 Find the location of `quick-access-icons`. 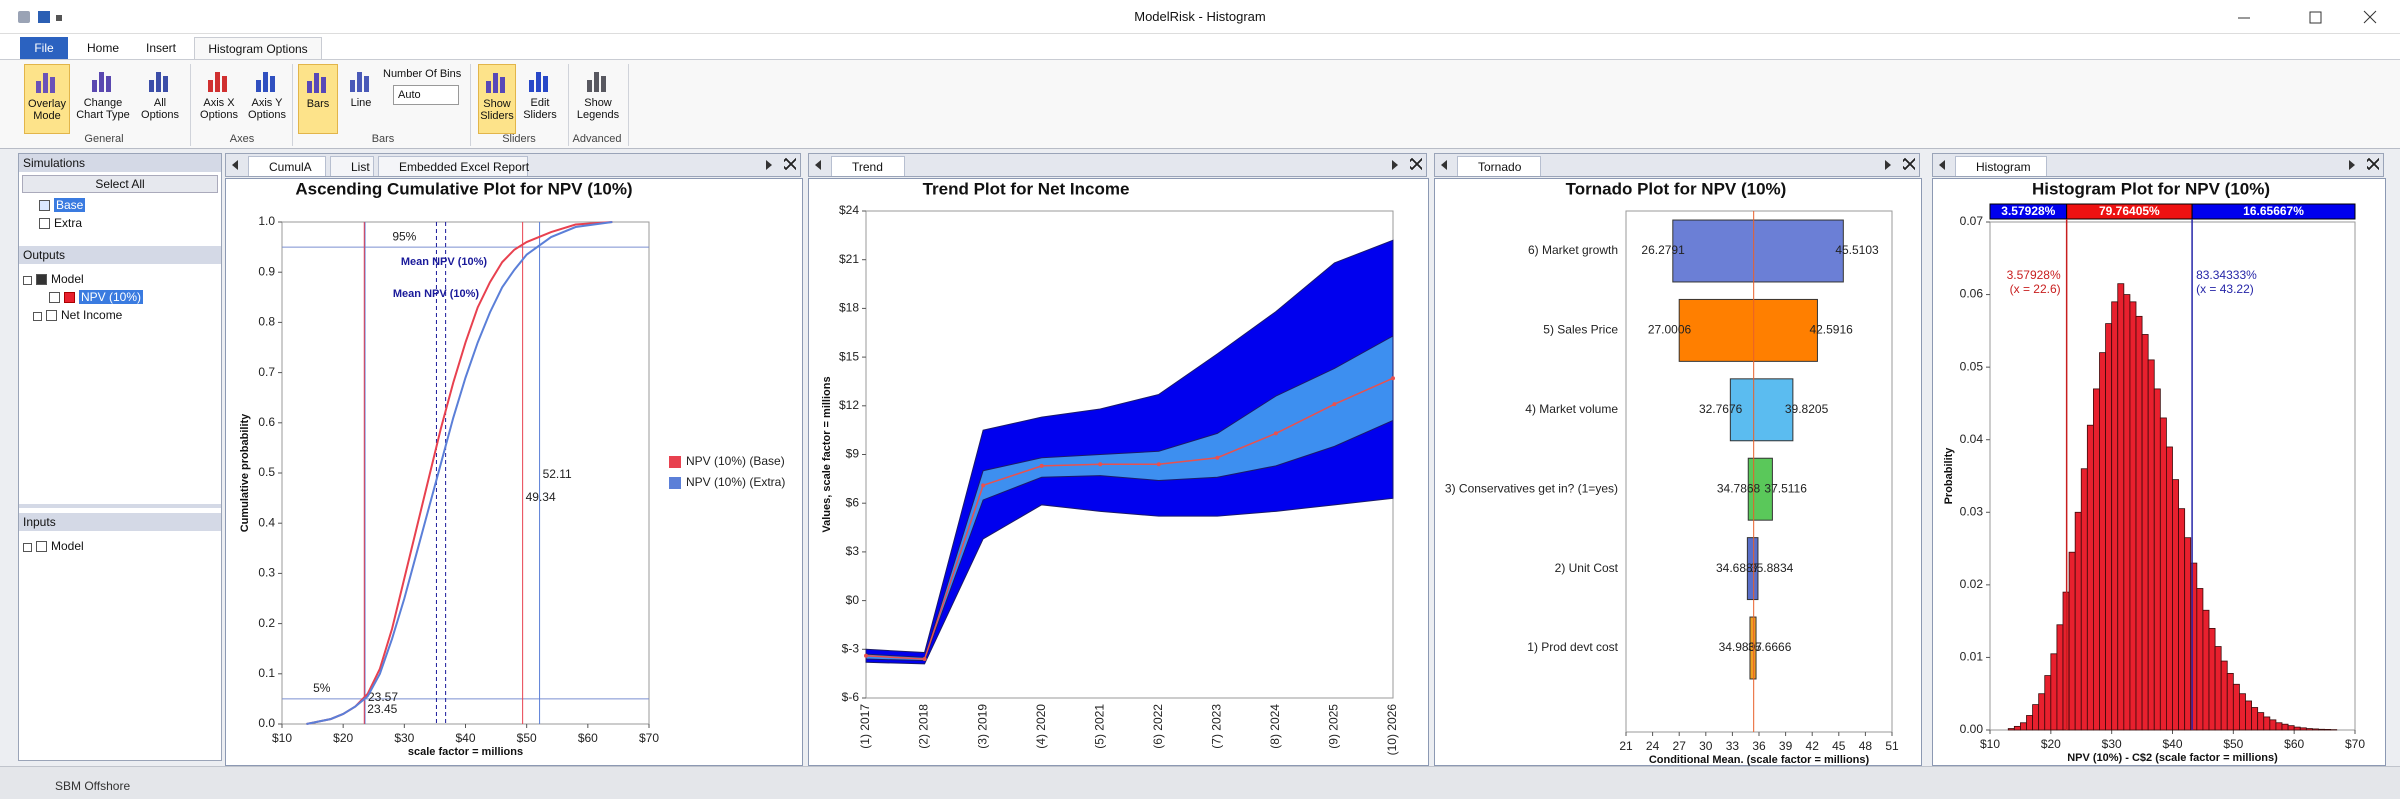

quick-access-icons is located at coordinates (46, 17).